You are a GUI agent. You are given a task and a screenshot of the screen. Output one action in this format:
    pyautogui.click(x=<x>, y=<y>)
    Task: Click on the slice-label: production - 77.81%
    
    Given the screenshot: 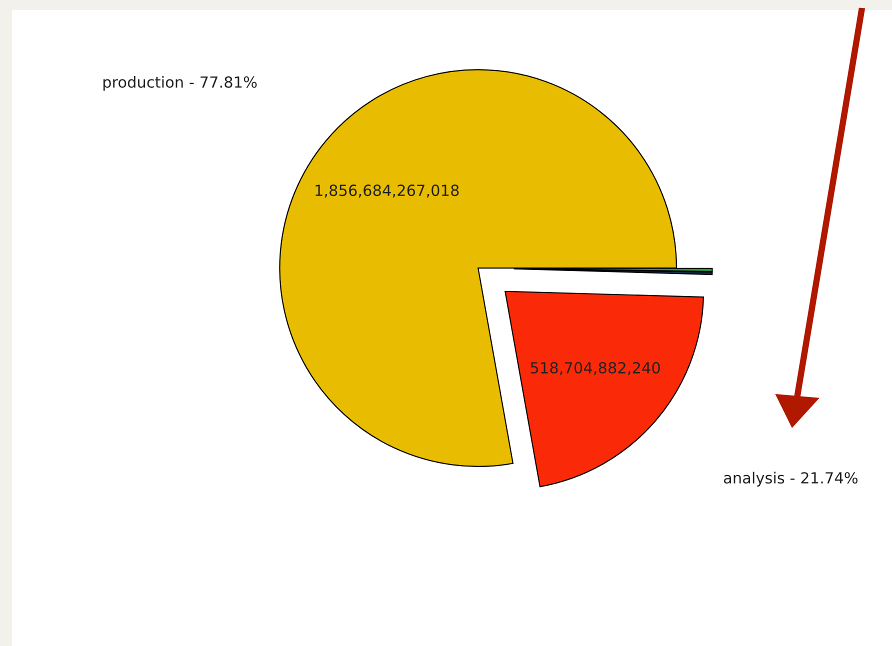 What is the action you would take?
    pyautogui.click(x=180, y=83)
    